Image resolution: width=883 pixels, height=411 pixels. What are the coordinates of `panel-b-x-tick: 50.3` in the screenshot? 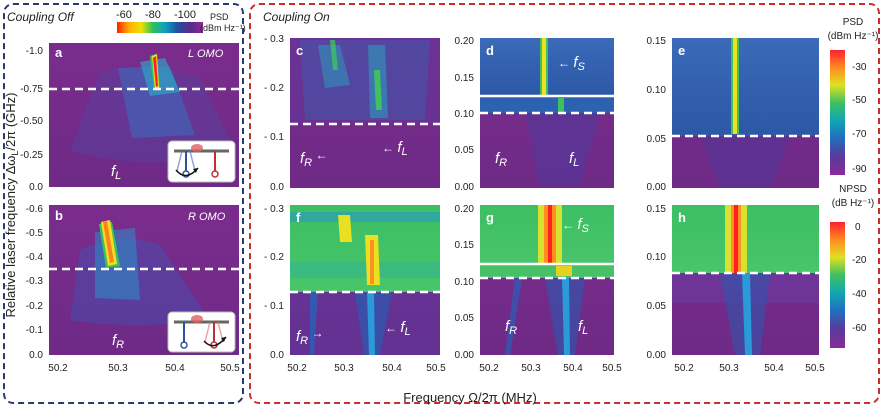 It's located at (118, 368).